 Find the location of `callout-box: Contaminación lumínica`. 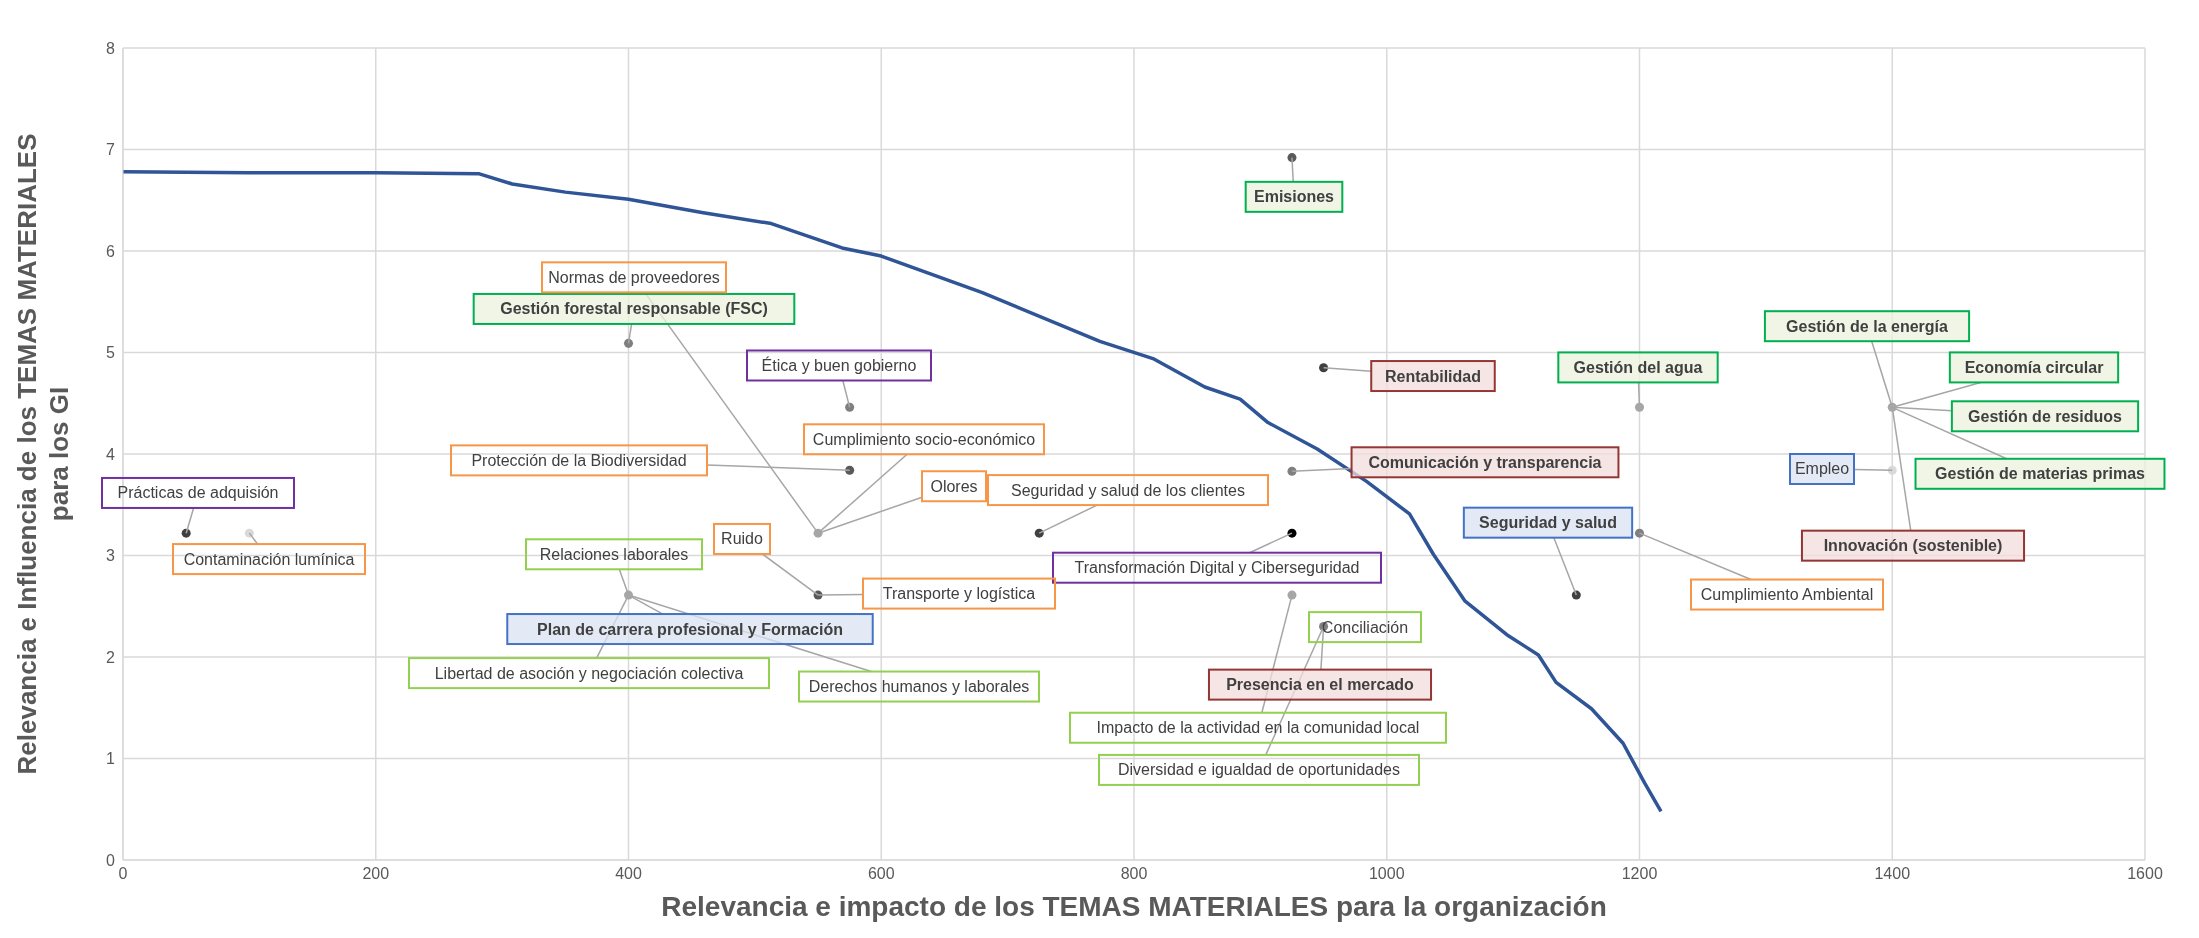

callout-box: Contaminación lumínica is located at coordinates (269, 559).